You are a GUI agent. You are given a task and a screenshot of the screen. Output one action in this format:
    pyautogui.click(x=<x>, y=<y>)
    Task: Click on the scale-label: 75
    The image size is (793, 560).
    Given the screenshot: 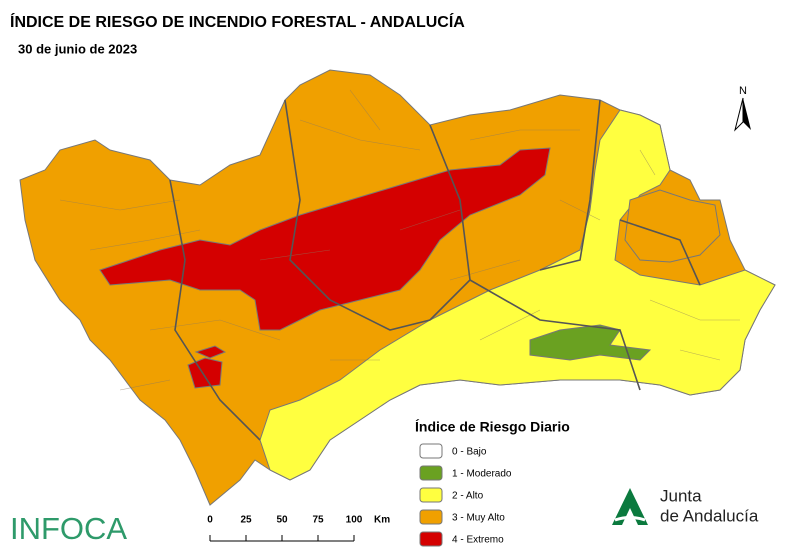 What is the action you would take?
    pyautogui.click(x=318, y=520)
    